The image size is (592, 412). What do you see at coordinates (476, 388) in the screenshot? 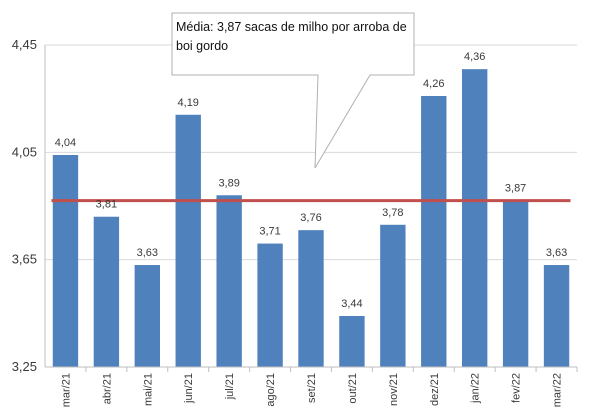
I see `x-tick-label: jan/22` at bounding box center [476, 388].